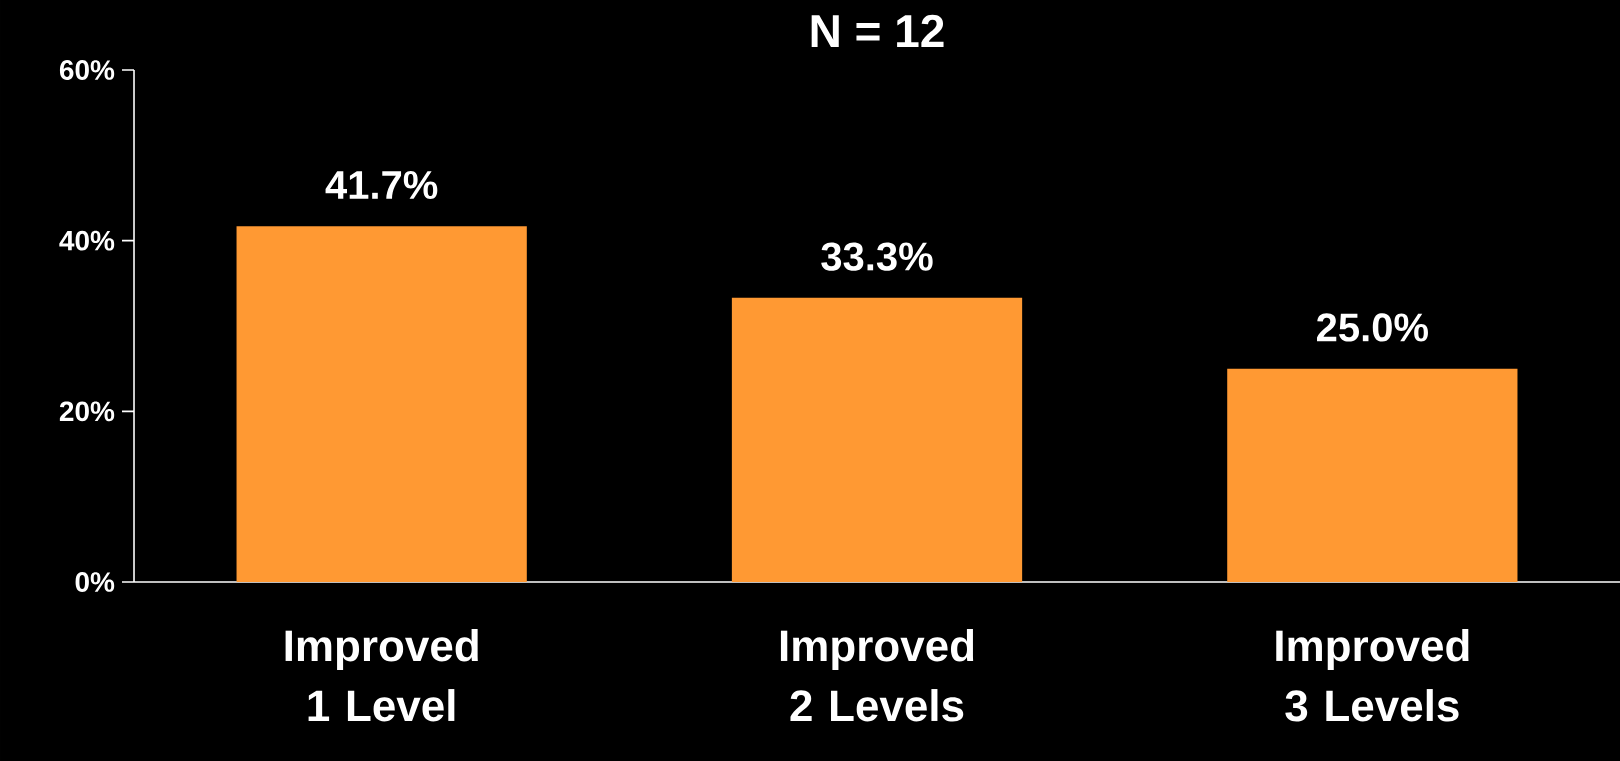 The image size is (1620, 761). Describe the element at coordinates (87, 70) in the screenshot. I see `y-tick-label: 60%` at that location.